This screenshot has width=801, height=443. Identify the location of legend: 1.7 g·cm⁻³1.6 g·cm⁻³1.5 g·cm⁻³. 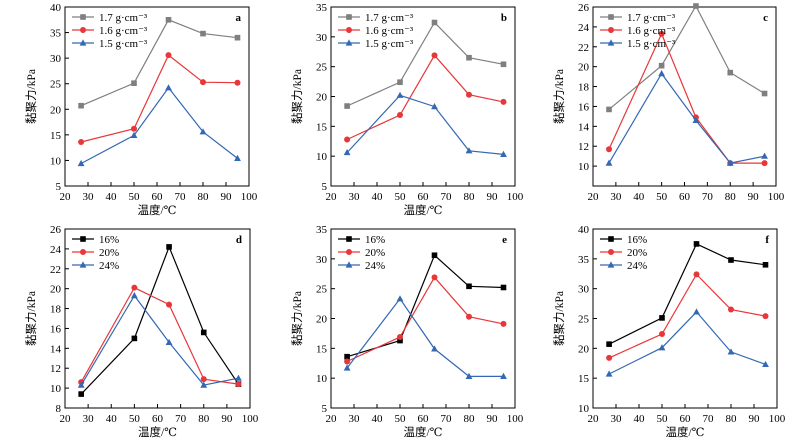
(638, 31).